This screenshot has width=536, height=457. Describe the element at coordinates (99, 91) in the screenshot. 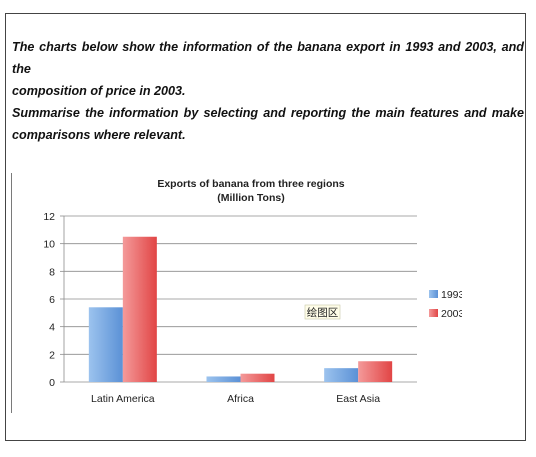

I see `task-paragraph-1-line-2: composition of price in 2003.` at that location.